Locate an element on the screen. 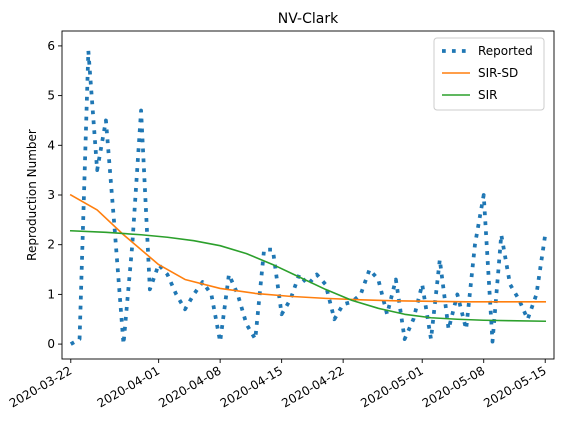  x-tick-label: 2020-03-22 is located at coordinates (40, 386).